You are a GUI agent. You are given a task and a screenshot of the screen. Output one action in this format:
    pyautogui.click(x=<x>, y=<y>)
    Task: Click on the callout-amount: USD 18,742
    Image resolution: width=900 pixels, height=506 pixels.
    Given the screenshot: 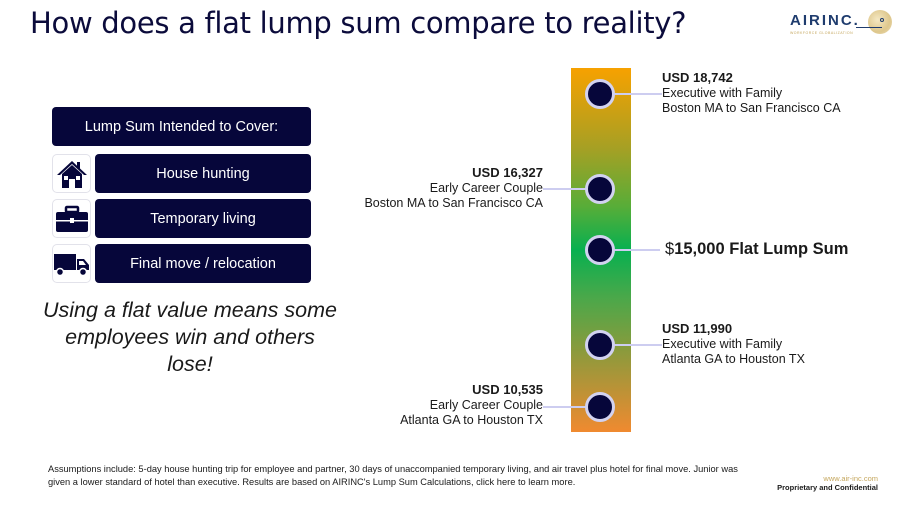 What is the action you would take?
    pyautogui.click(x=697, y=77)
    